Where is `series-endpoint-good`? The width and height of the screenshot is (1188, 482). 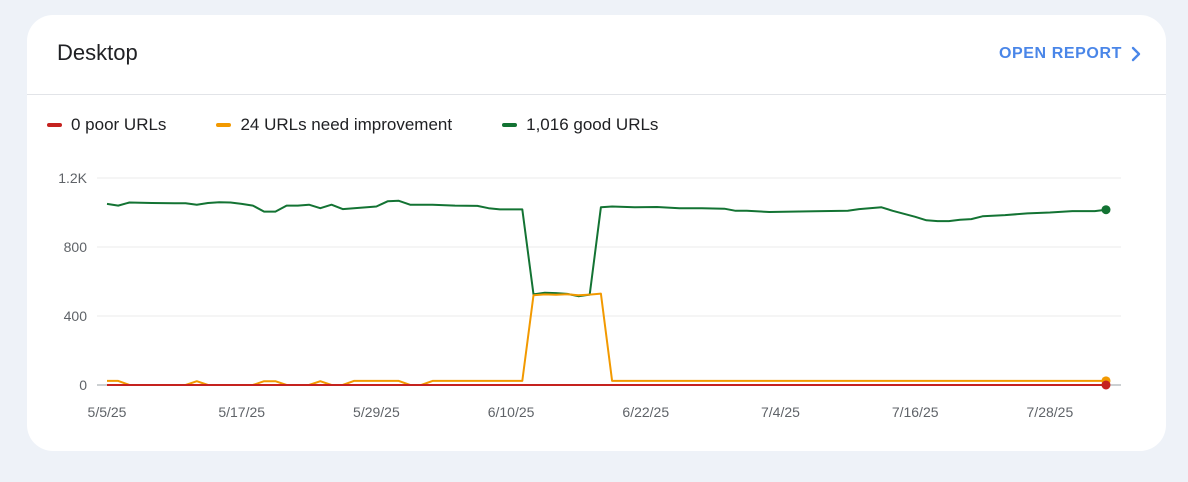 series-endpoint-good is located at coordinates (1106, 210).